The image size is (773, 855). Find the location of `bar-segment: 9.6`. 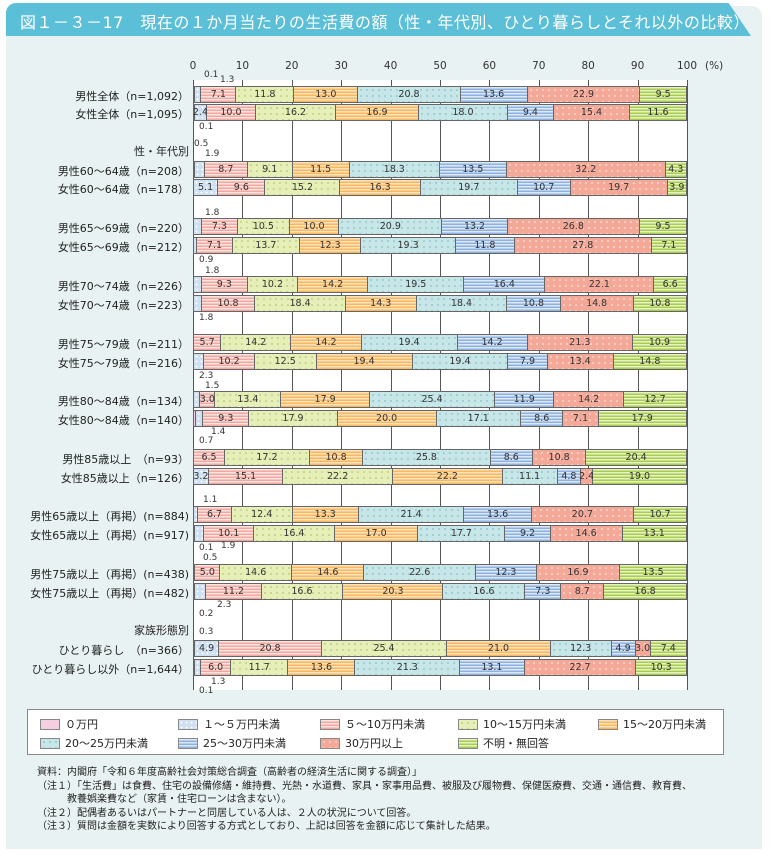

bar-segment: 9.6 is located at coordinates (242, 187).